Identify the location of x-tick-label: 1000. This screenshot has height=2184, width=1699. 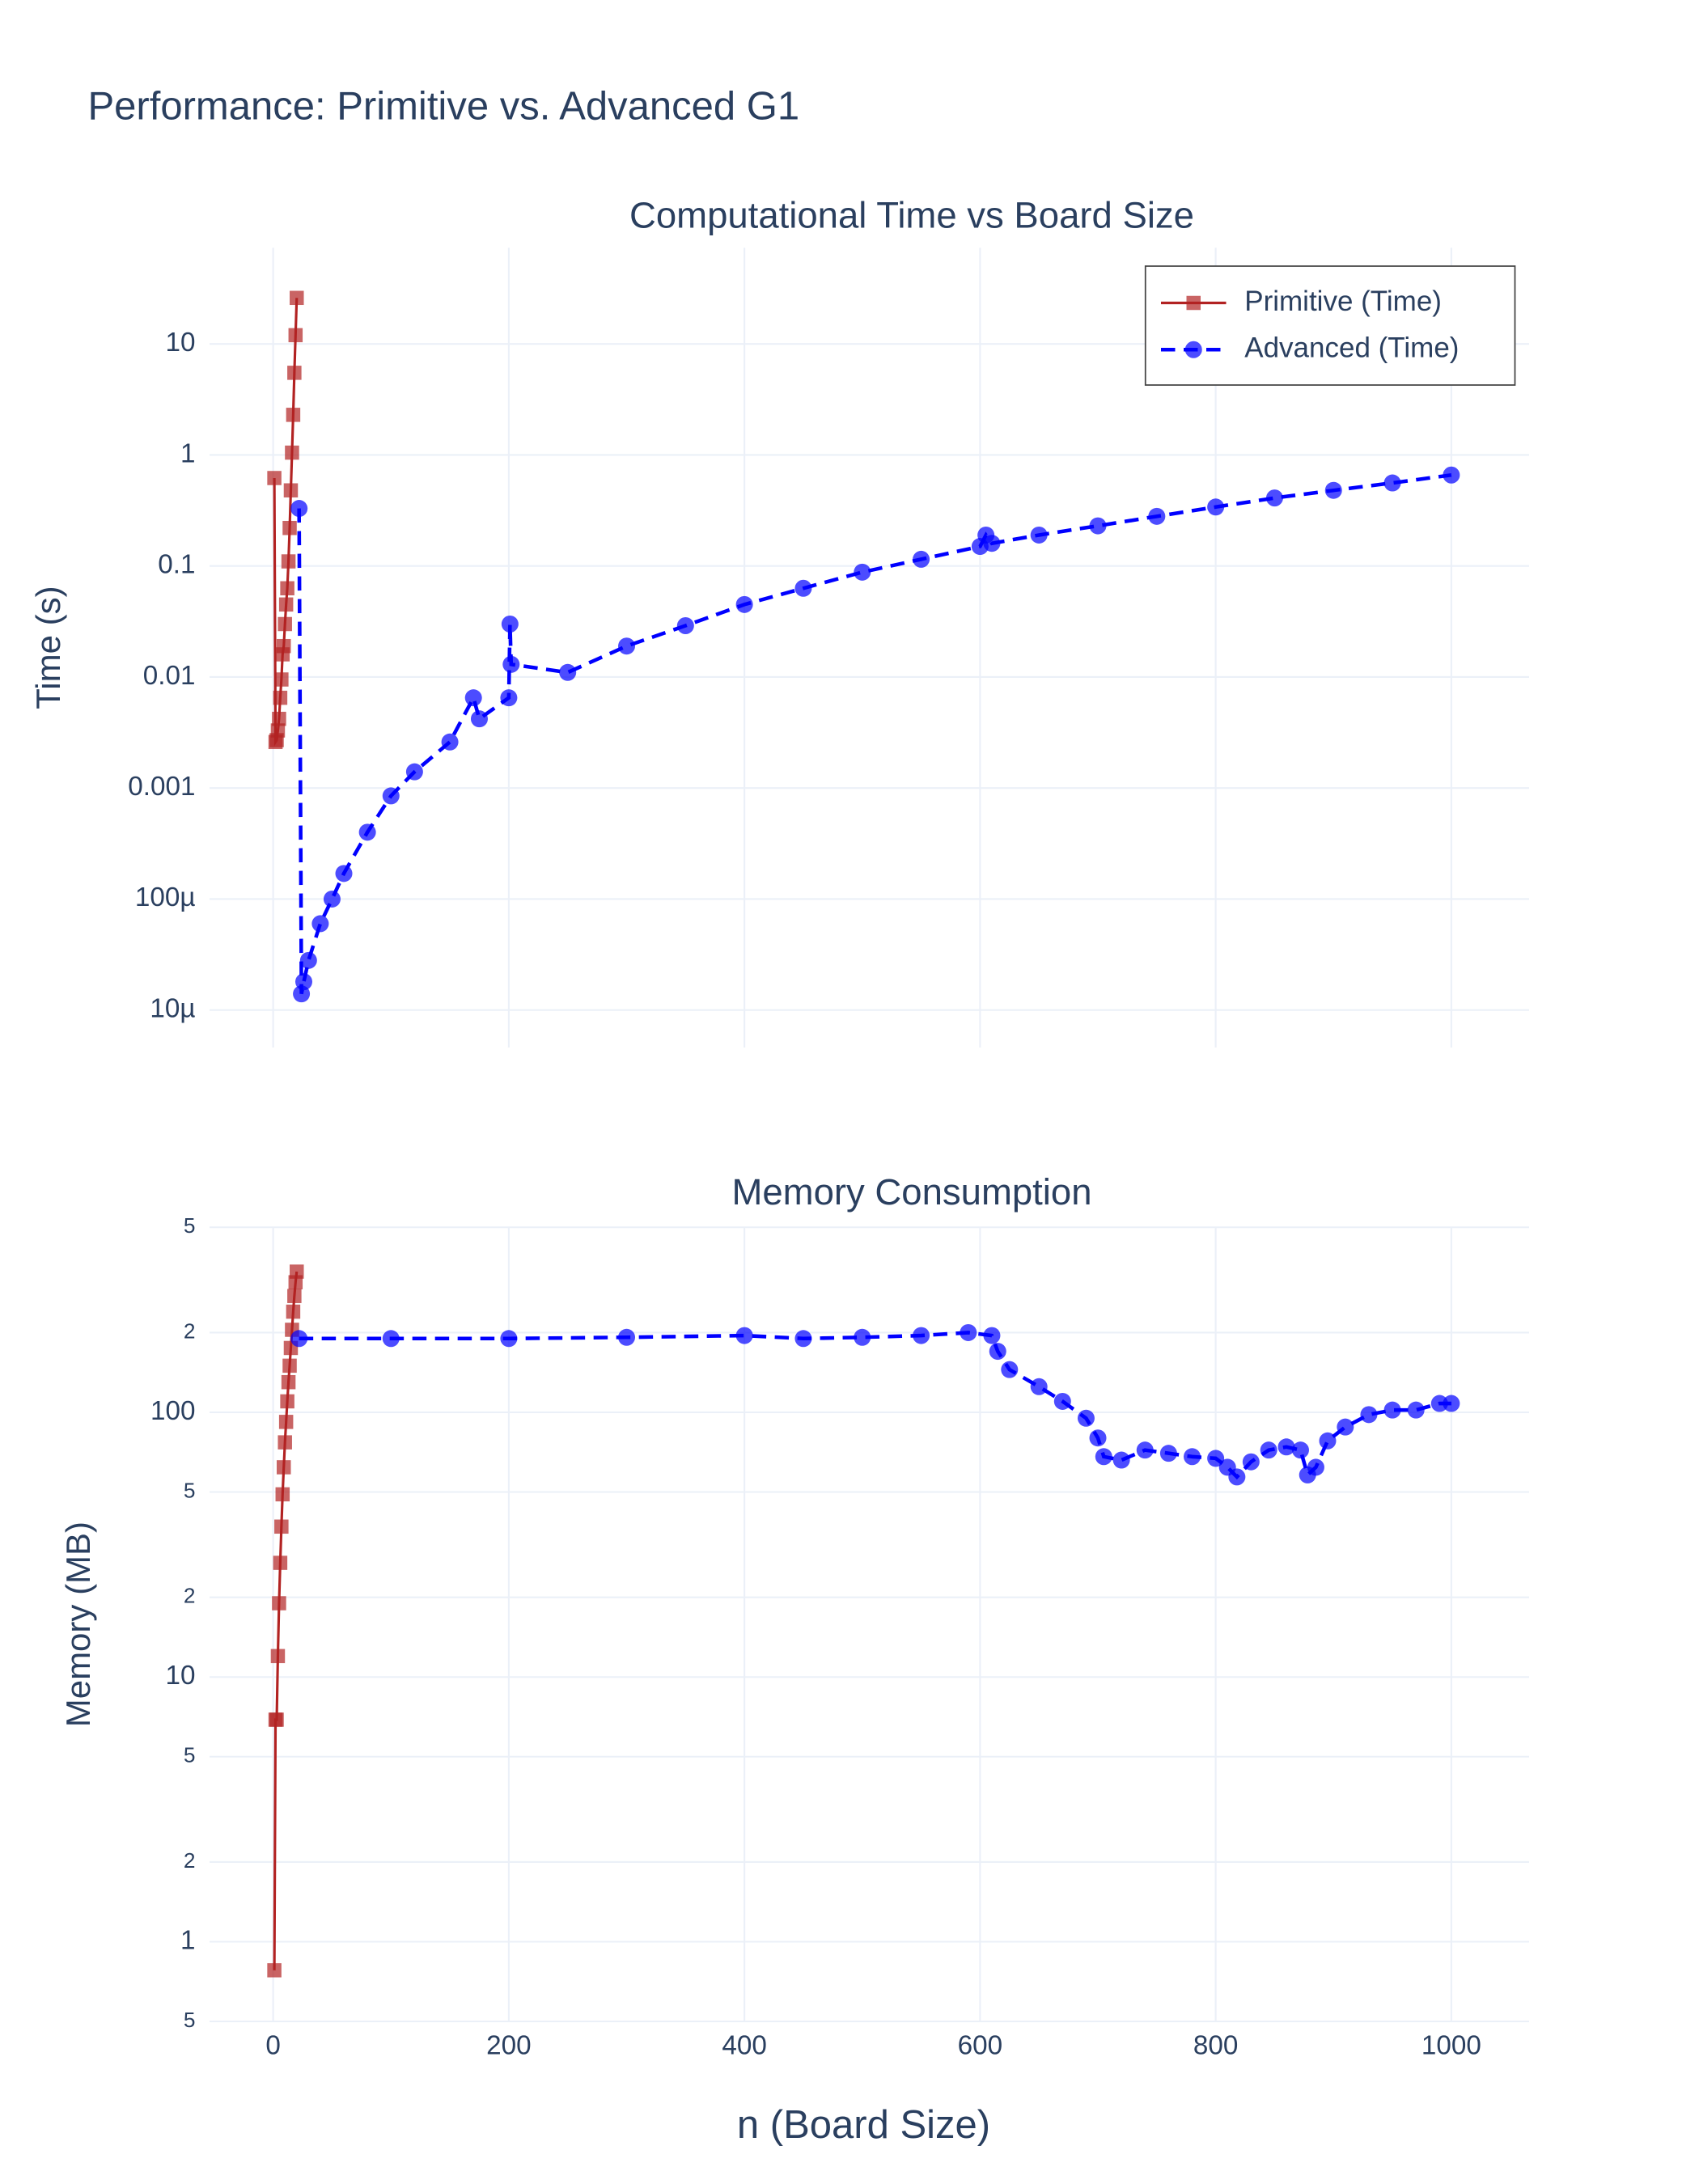
(1451, 2045).